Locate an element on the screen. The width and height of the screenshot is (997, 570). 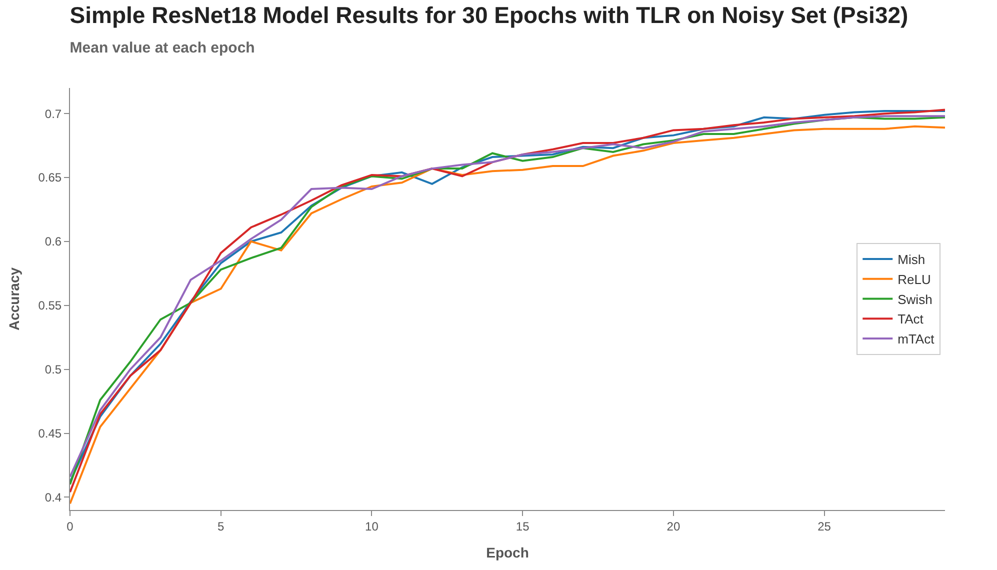
chart-title: Simple ResNet18 Model Results for 30 Epochs with TLR on Noisy Set (Psi32) is located at coordinates (489, 15).